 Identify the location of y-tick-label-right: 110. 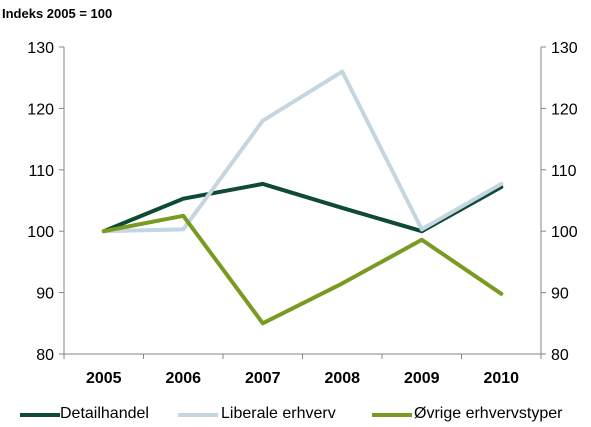
(564, 171).